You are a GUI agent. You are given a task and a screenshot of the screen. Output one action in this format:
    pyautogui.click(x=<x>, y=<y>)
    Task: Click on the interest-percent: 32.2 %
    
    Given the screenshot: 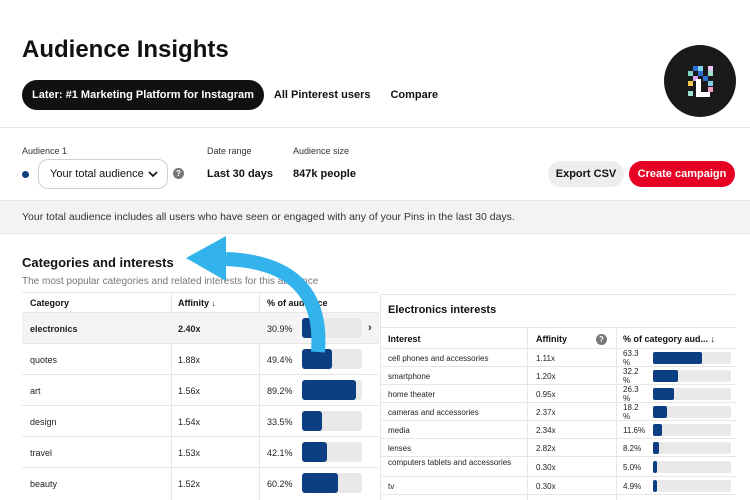 What is the action you would take?
    pyautogui.click(x=631, y=376)
    